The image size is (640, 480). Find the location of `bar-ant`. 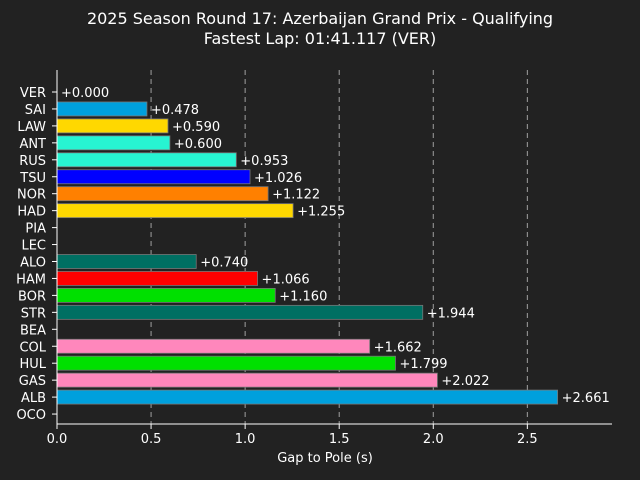

bar-ant is located at coordinates (113, 143).